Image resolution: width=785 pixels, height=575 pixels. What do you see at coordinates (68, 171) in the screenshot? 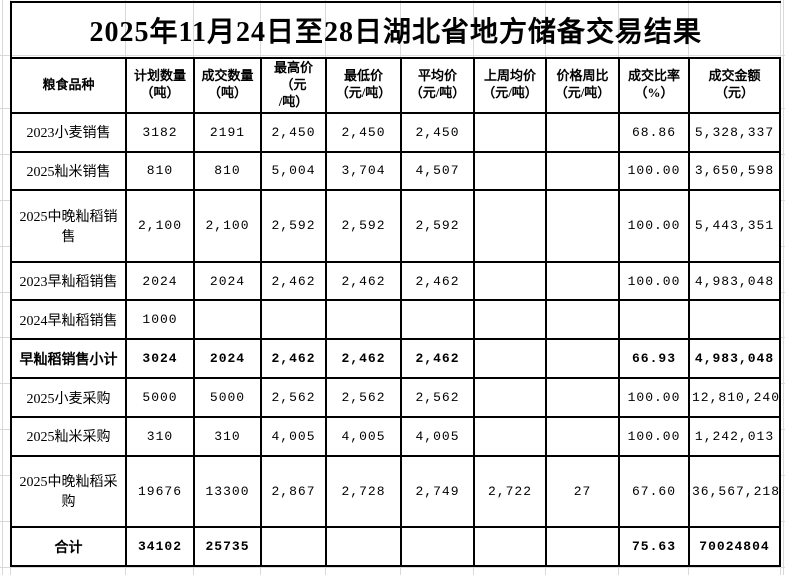
I see `grain-variety-cell: 2025籼米销售` at bounding box center [68, 171].